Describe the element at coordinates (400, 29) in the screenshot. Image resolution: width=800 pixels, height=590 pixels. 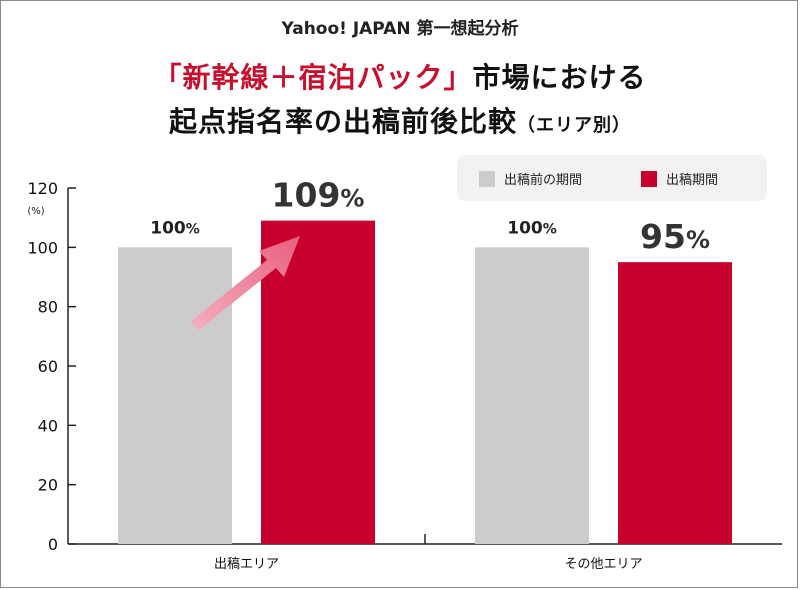
I see `brand-title: Yahoo! JAPAN 第一想起分析` at that location.